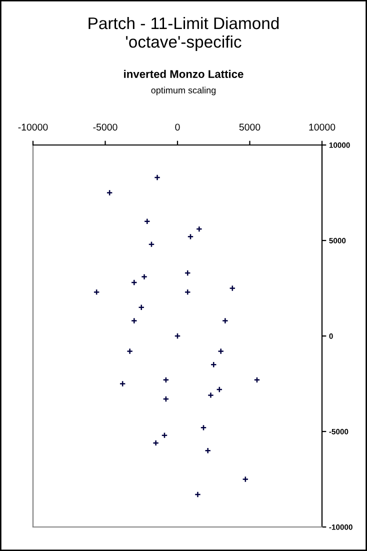 The width and height of the screenshot is (367, 551). Describe the element at coordinates (249, 127) in the screenshot. I see `x-tick-label: 5000` at that location.